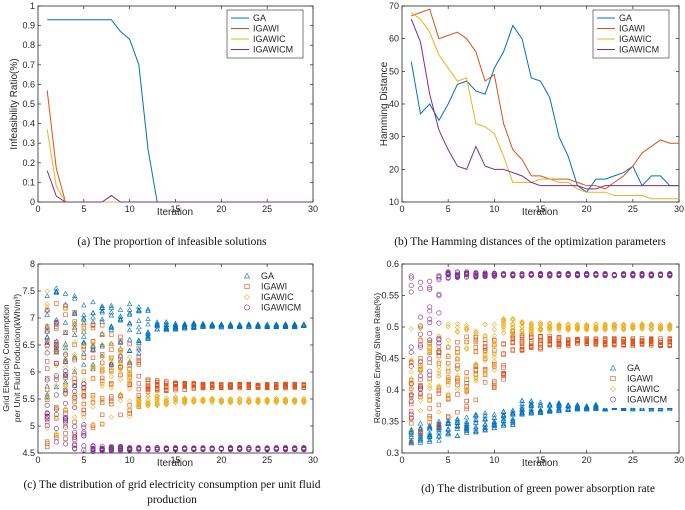 This screenshot has height=510, width=685. I want to click on panel-c-xtick-label: 10, so click(130, 460).